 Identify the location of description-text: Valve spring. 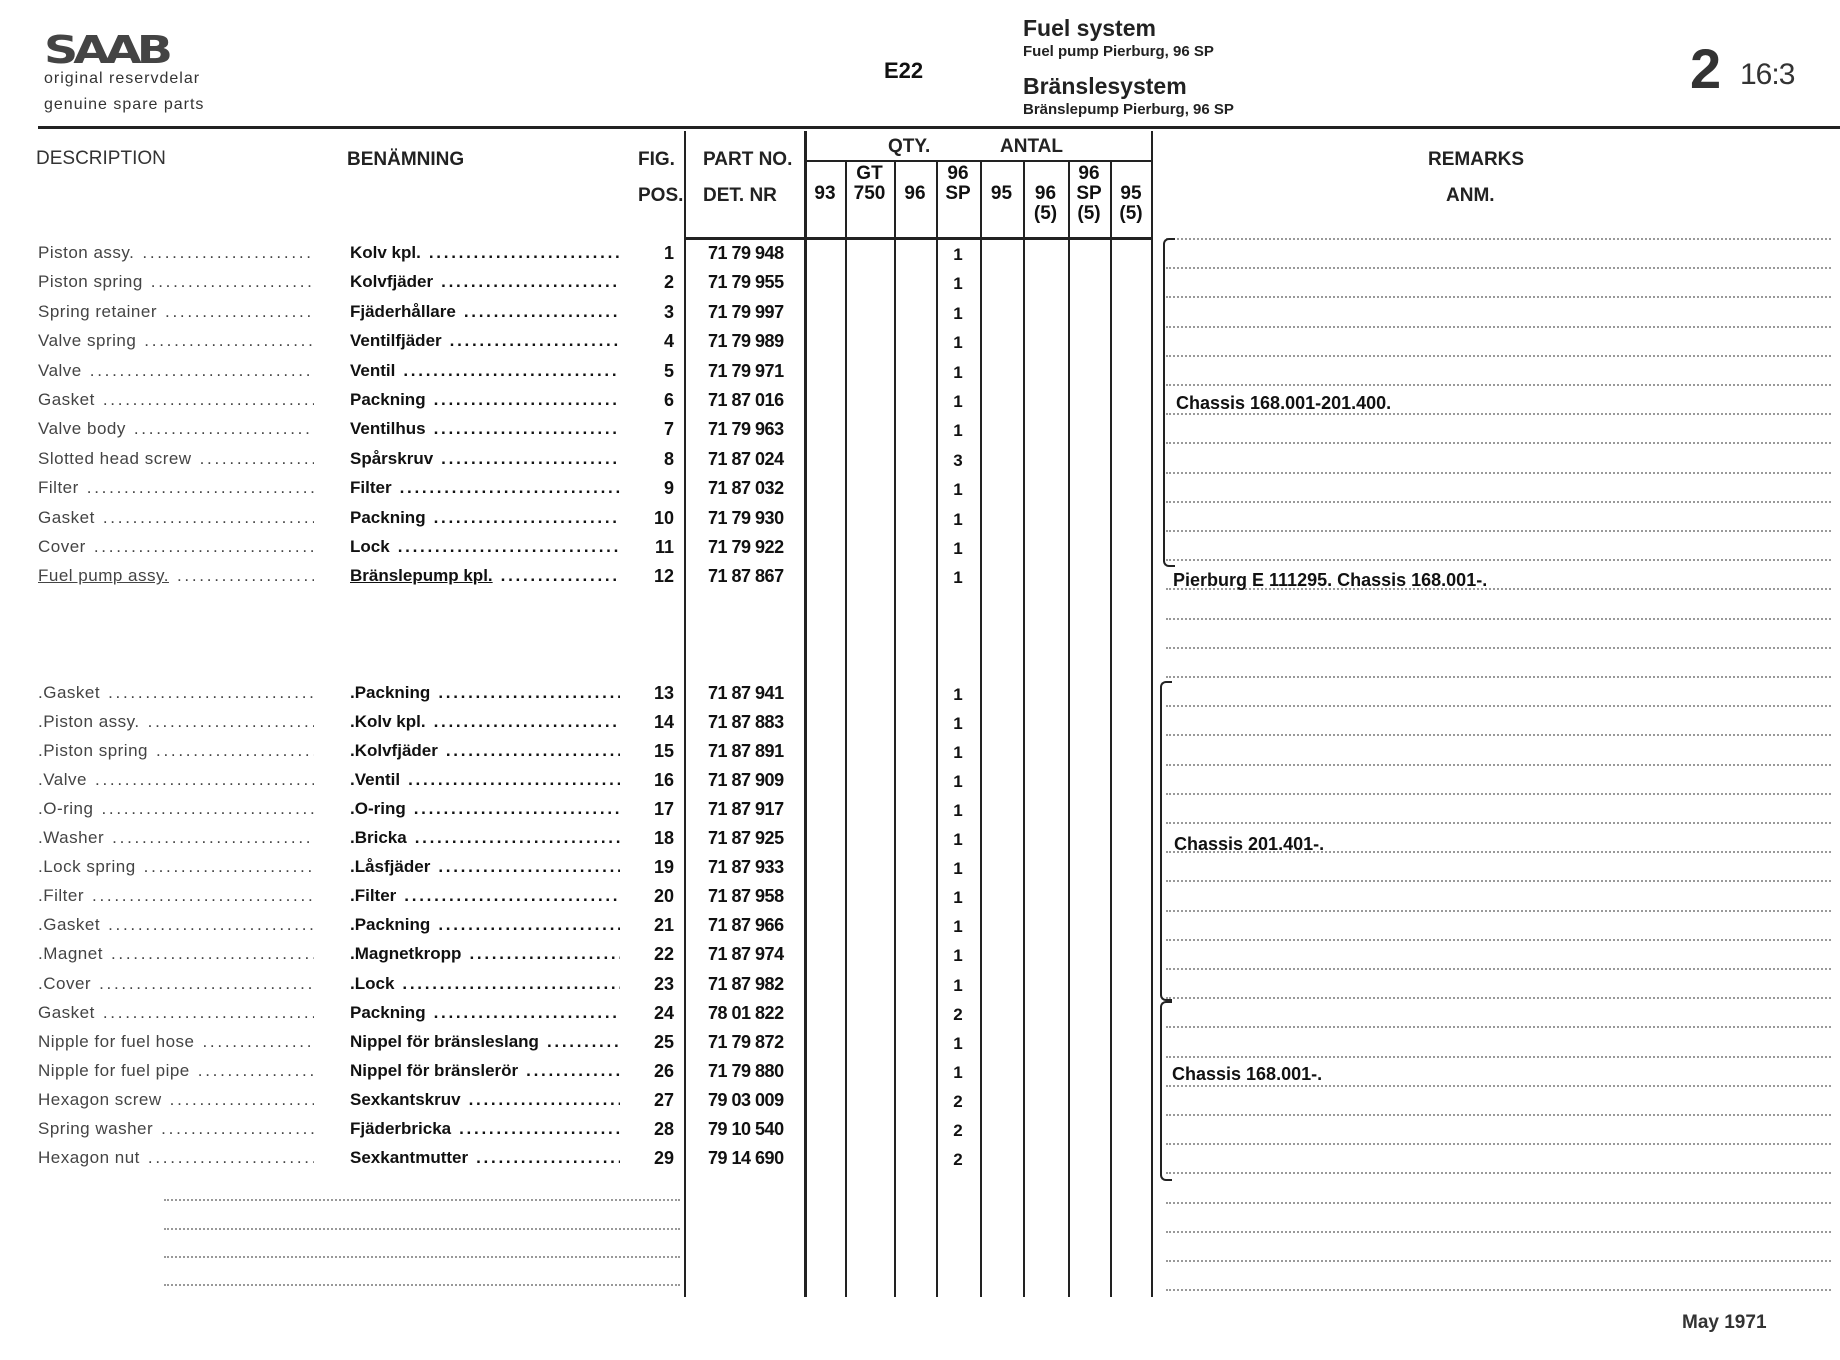
(87, 341).